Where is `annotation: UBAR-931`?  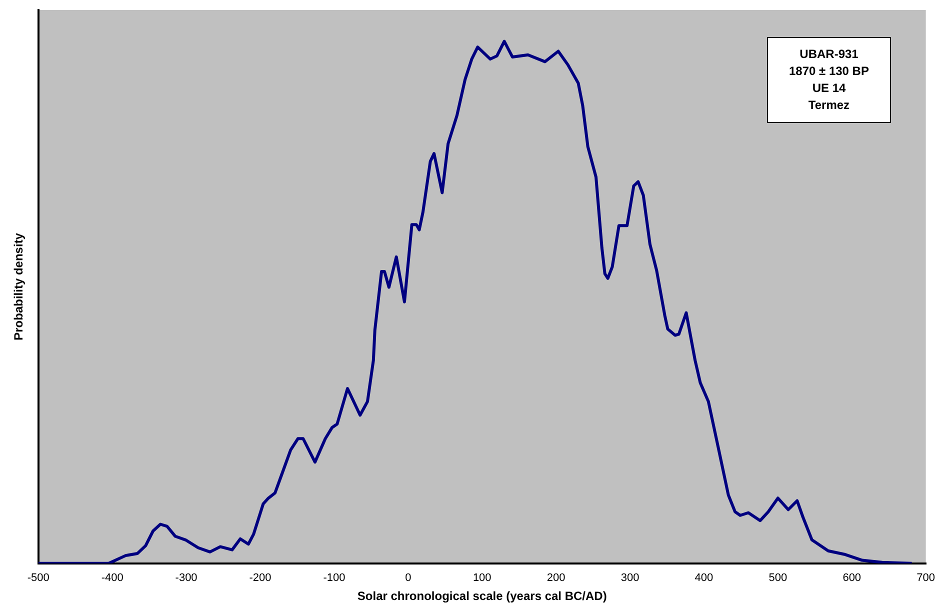 annotation: UBAR-931 is located at coordinates (829, 54).